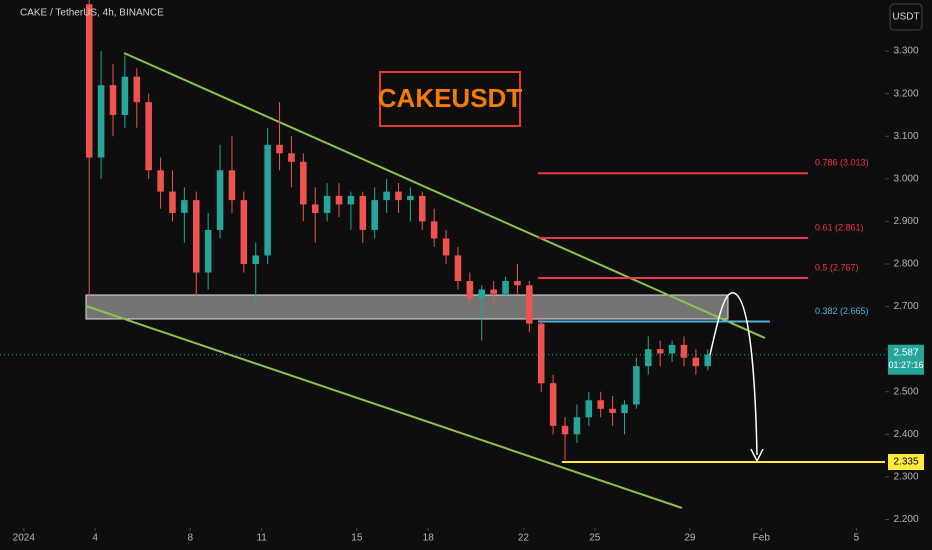  I want to click on last-price-tag, so click(906, 359).